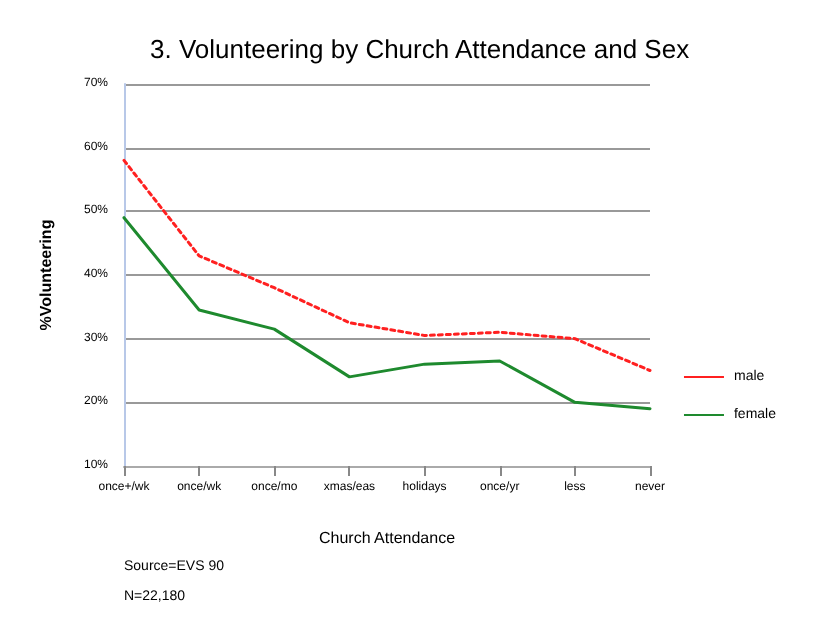  What do you see at coordinates (420, 49) in the screenshot?
I see `chart-title: 3. Volunteering by Church Attendance and Sex` at bounding box center [420, 49].